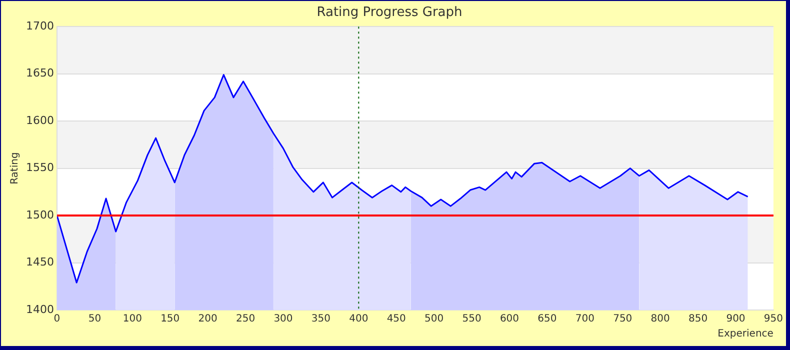 The width and height of the screenshot is (790, 350). I want to click on x-tick-label: 950, so click(774, 319).